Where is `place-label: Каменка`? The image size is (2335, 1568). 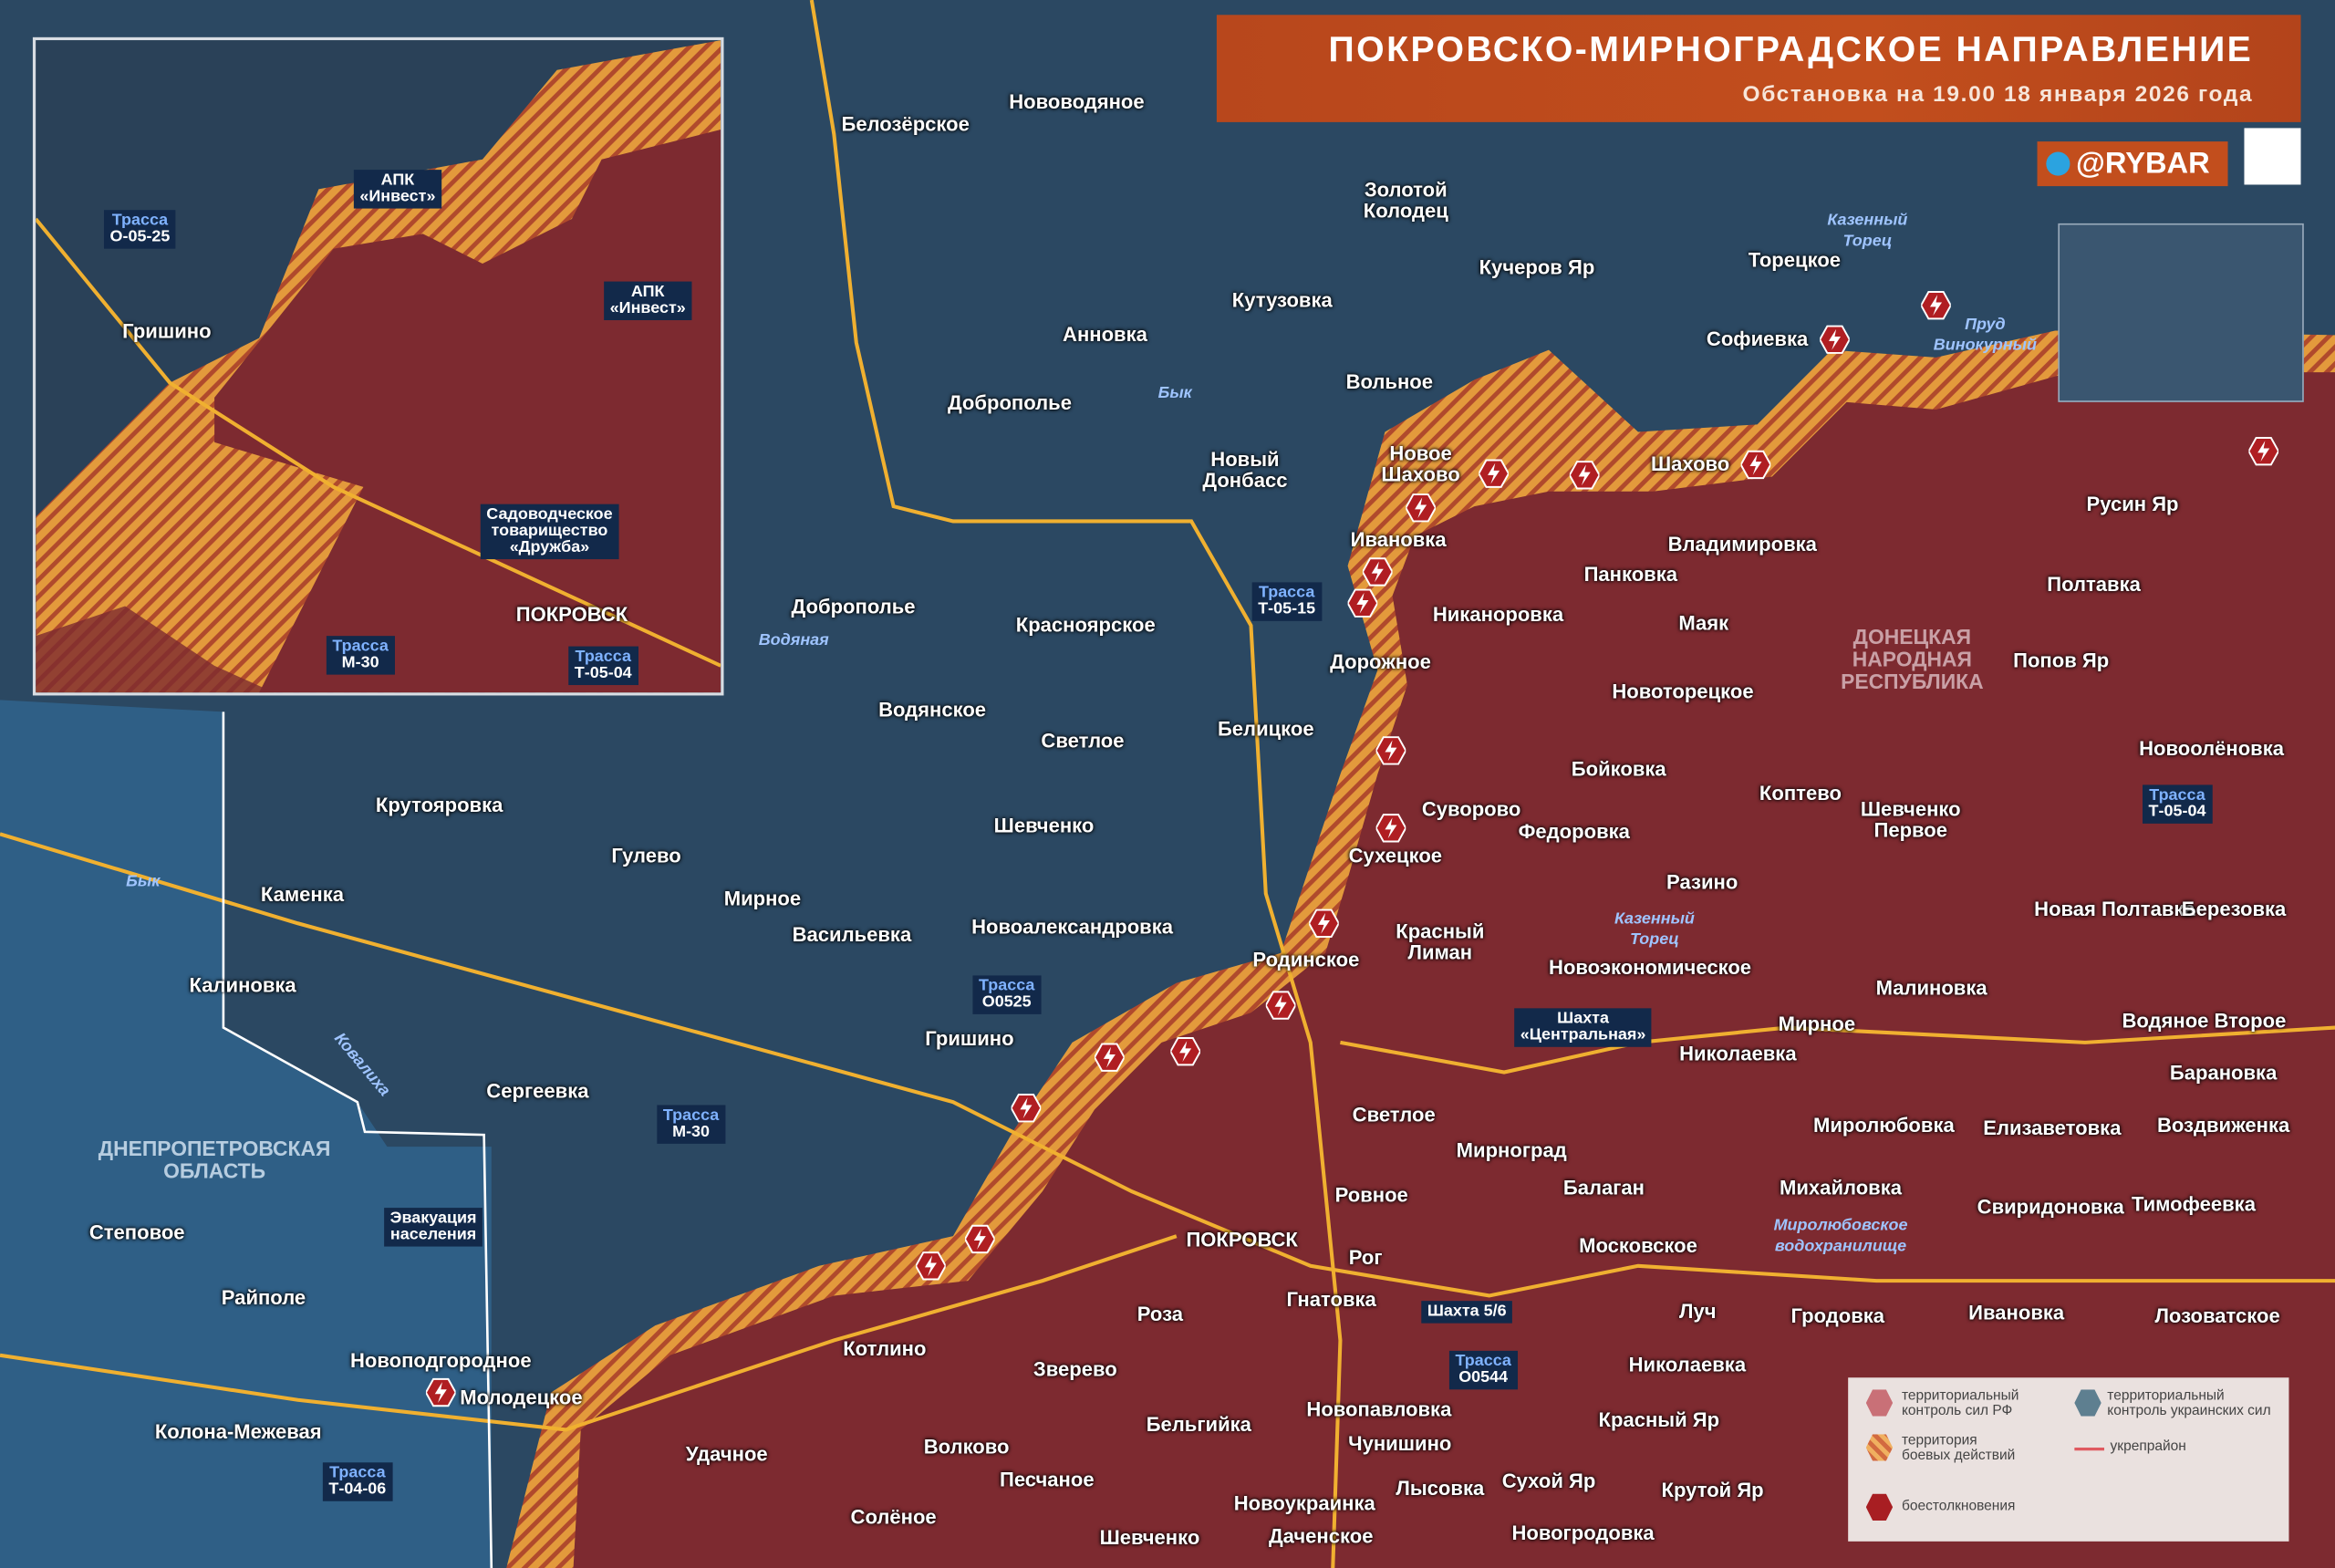 place-label: Каменка is located at coordinates (302, 895).